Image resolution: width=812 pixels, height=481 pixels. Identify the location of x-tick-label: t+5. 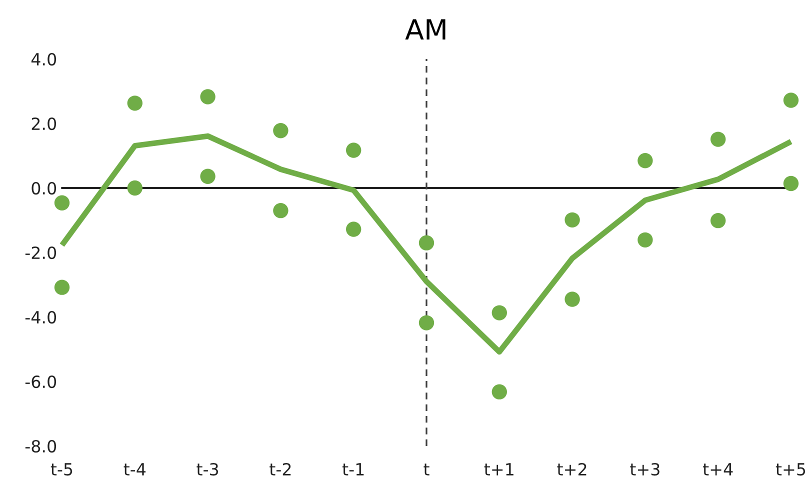
(791, 469).